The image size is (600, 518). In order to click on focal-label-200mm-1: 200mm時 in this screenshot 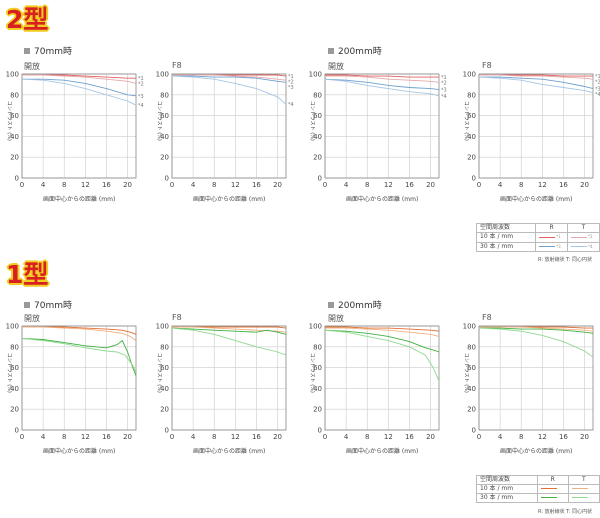, I will do `click(355, 304)`.